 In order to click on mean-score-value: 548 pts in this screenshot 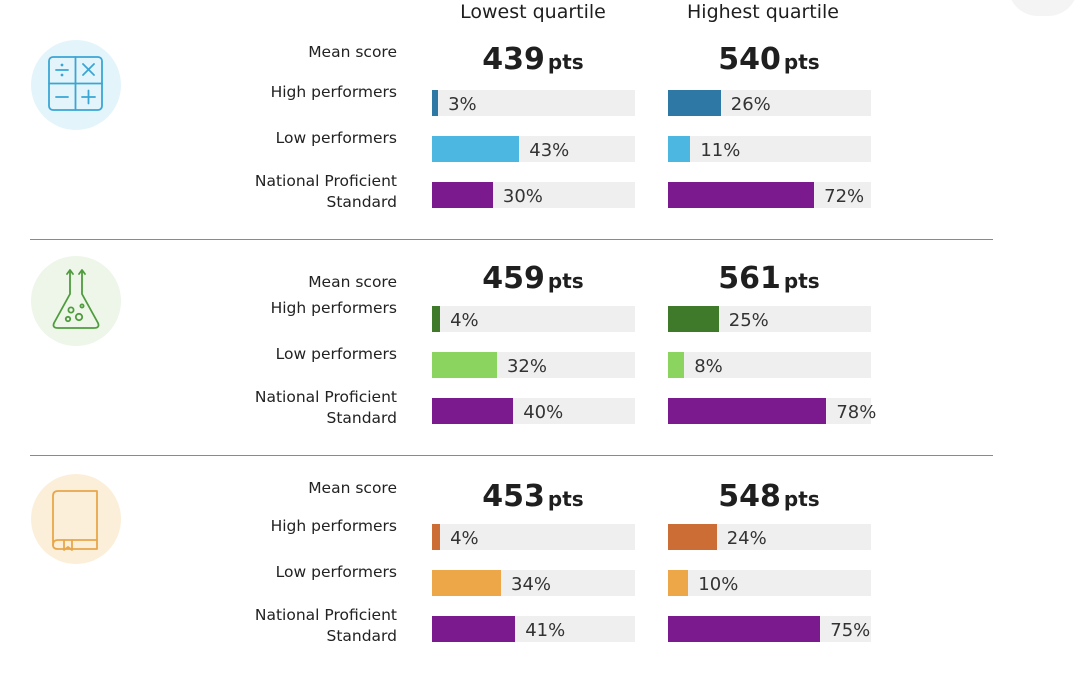, I will do `click(769, 498)`.